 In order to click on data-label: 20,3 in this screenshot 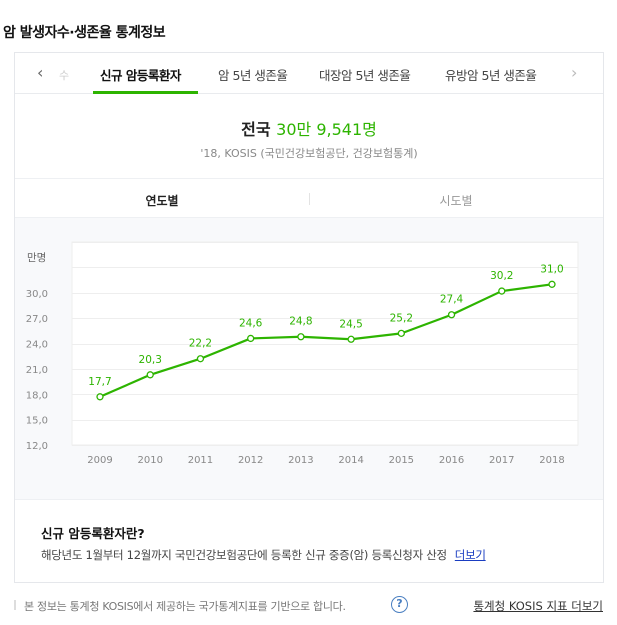, I will do `click(150, 360)`.